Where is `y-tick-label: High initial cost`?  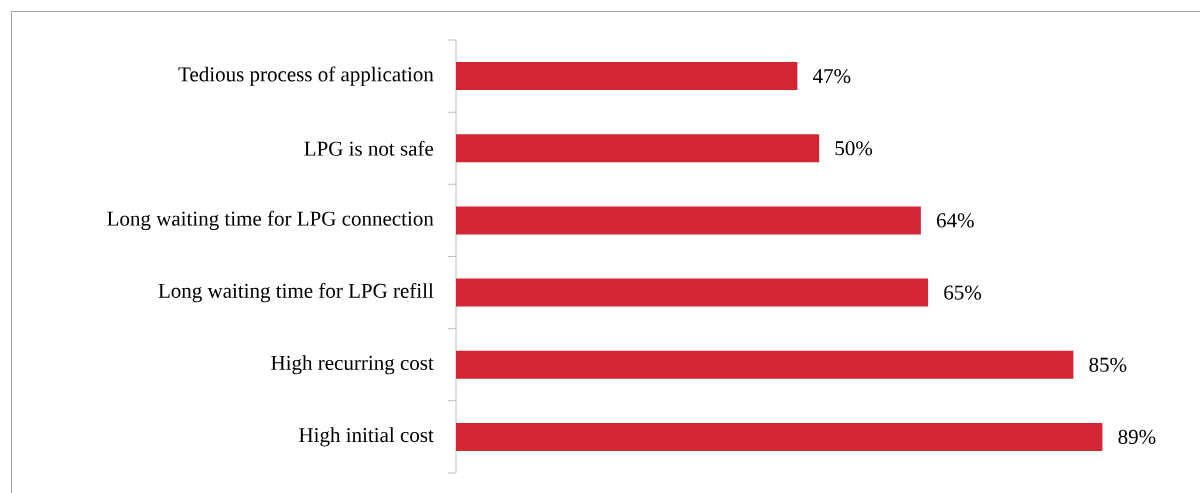
y-tick-label: High initial cost is located at coordinates (366, 437).